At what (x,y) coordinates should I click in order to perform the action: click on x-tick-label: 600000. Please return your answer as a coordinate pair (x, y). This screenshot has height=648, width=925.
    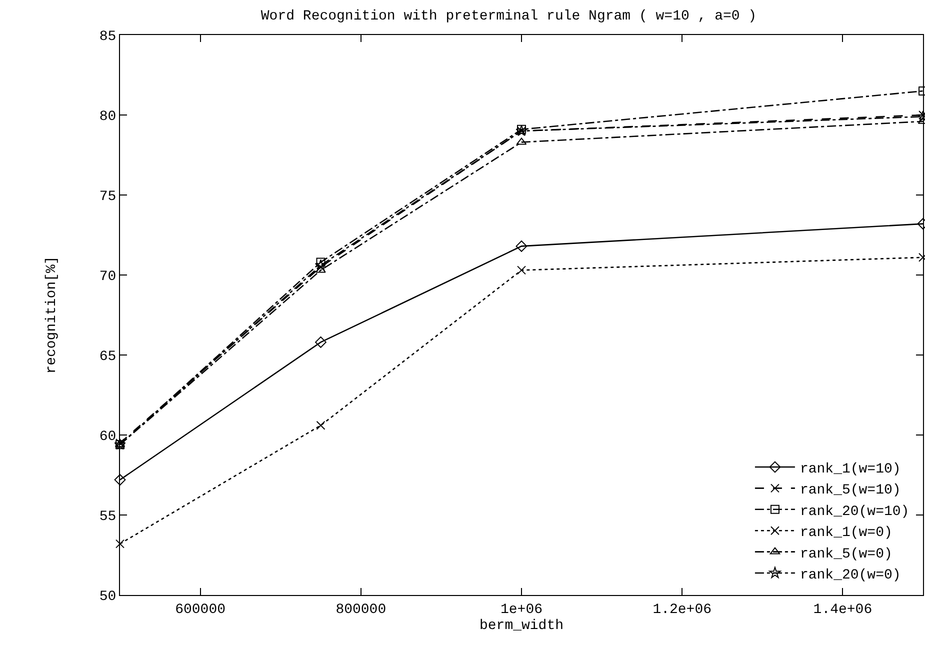
    Looking at the image, I should click on (200, 610).